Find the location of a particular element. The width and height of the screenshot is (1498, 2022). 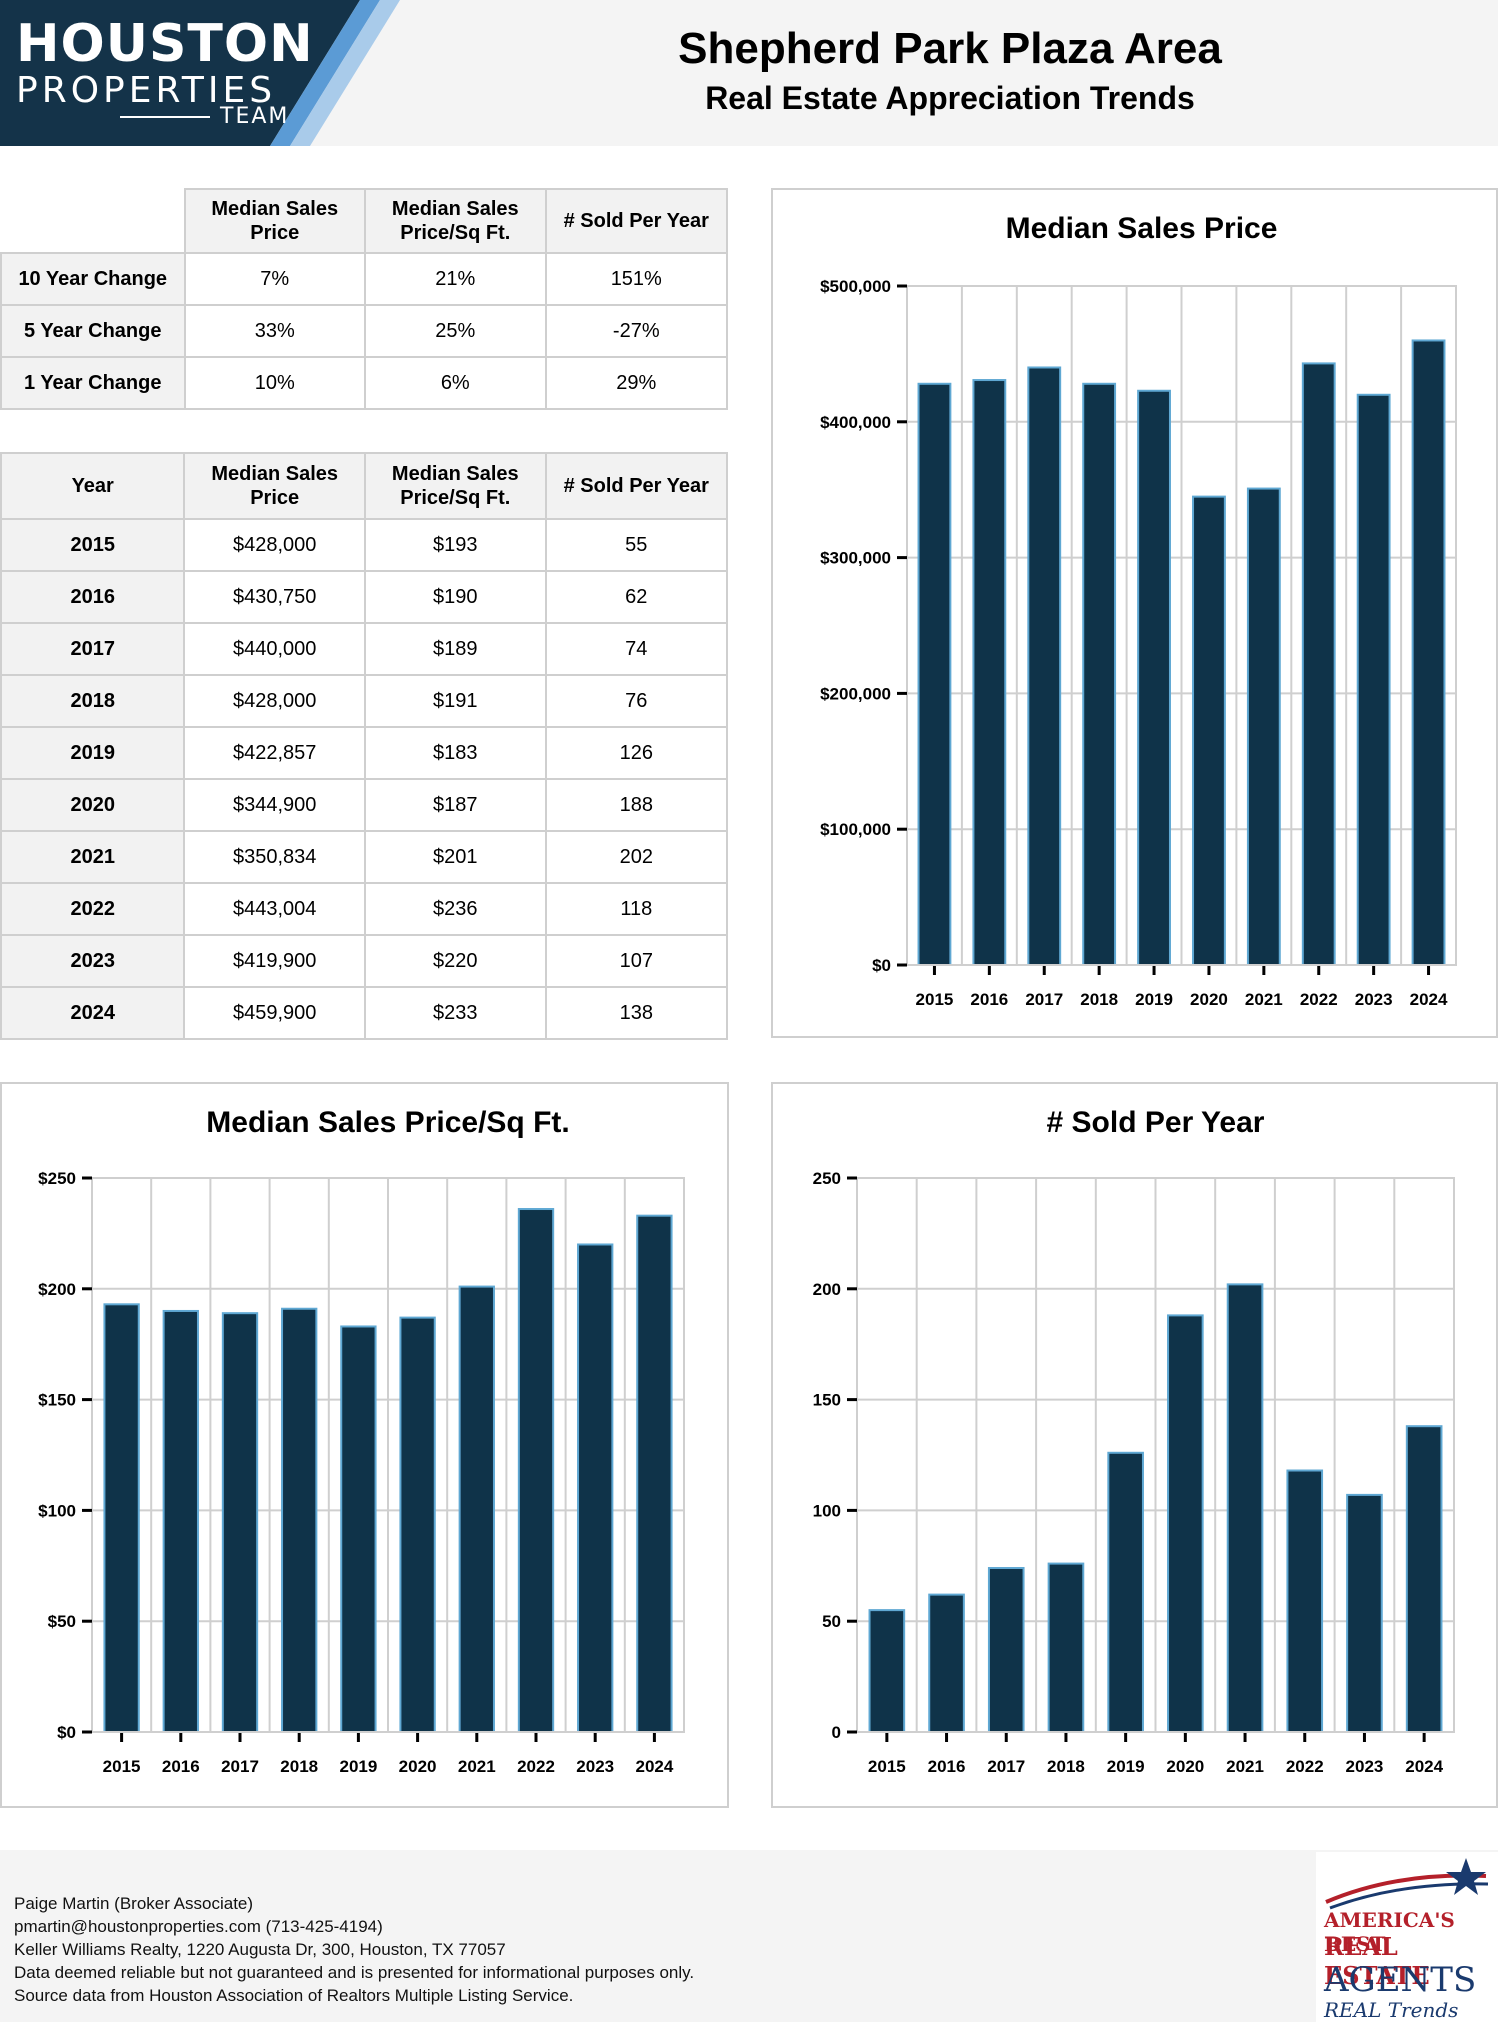

logo: HOUSTON PROPERTIES TEAM is located at coordinates (205, 73).